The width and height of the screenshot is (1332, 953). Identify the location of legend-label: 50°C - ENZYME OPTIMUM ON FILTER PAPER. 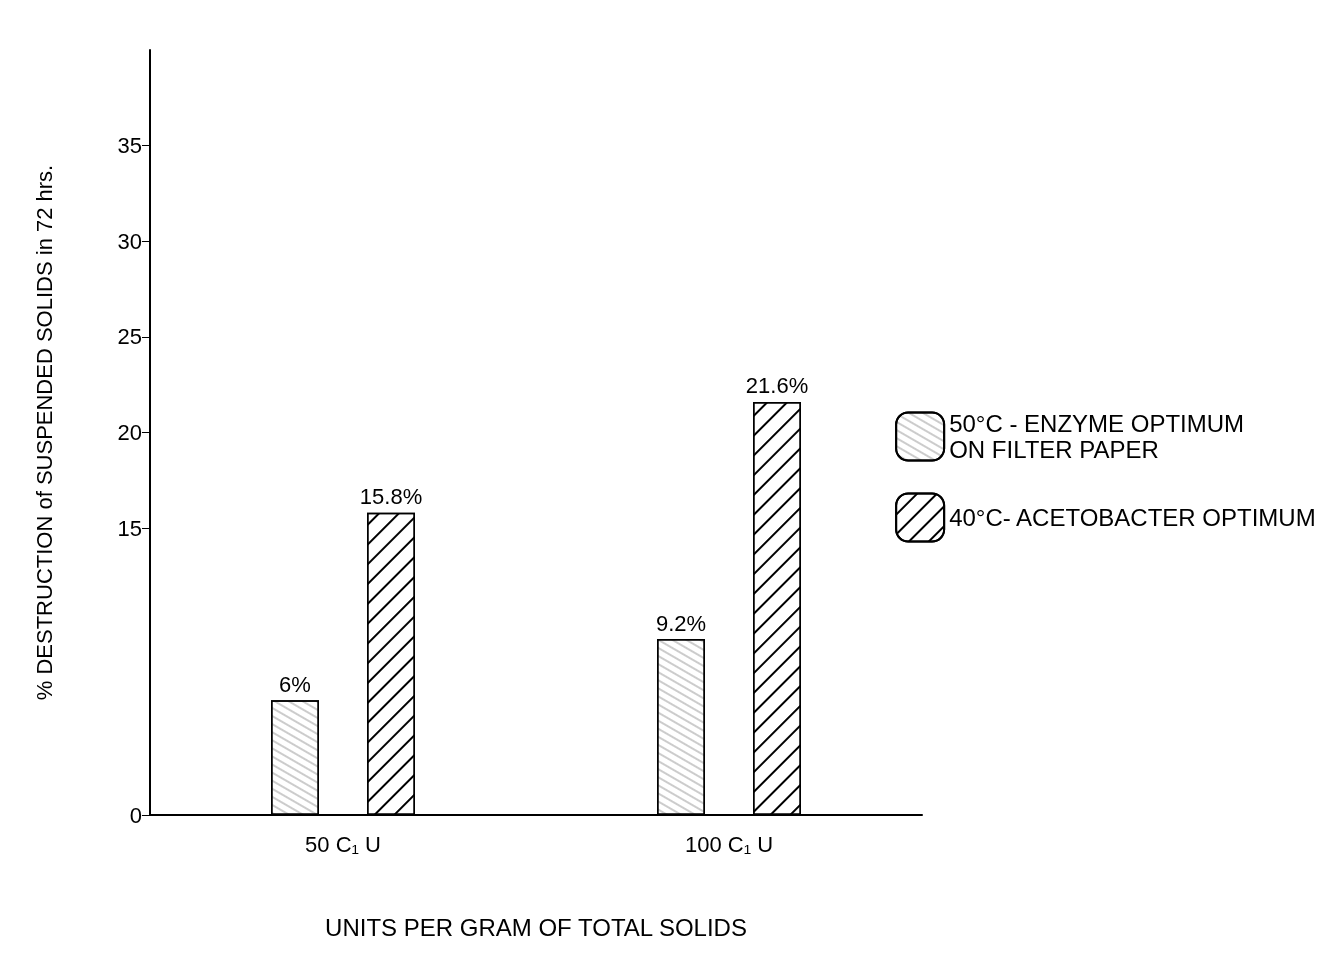
(1097, 436).